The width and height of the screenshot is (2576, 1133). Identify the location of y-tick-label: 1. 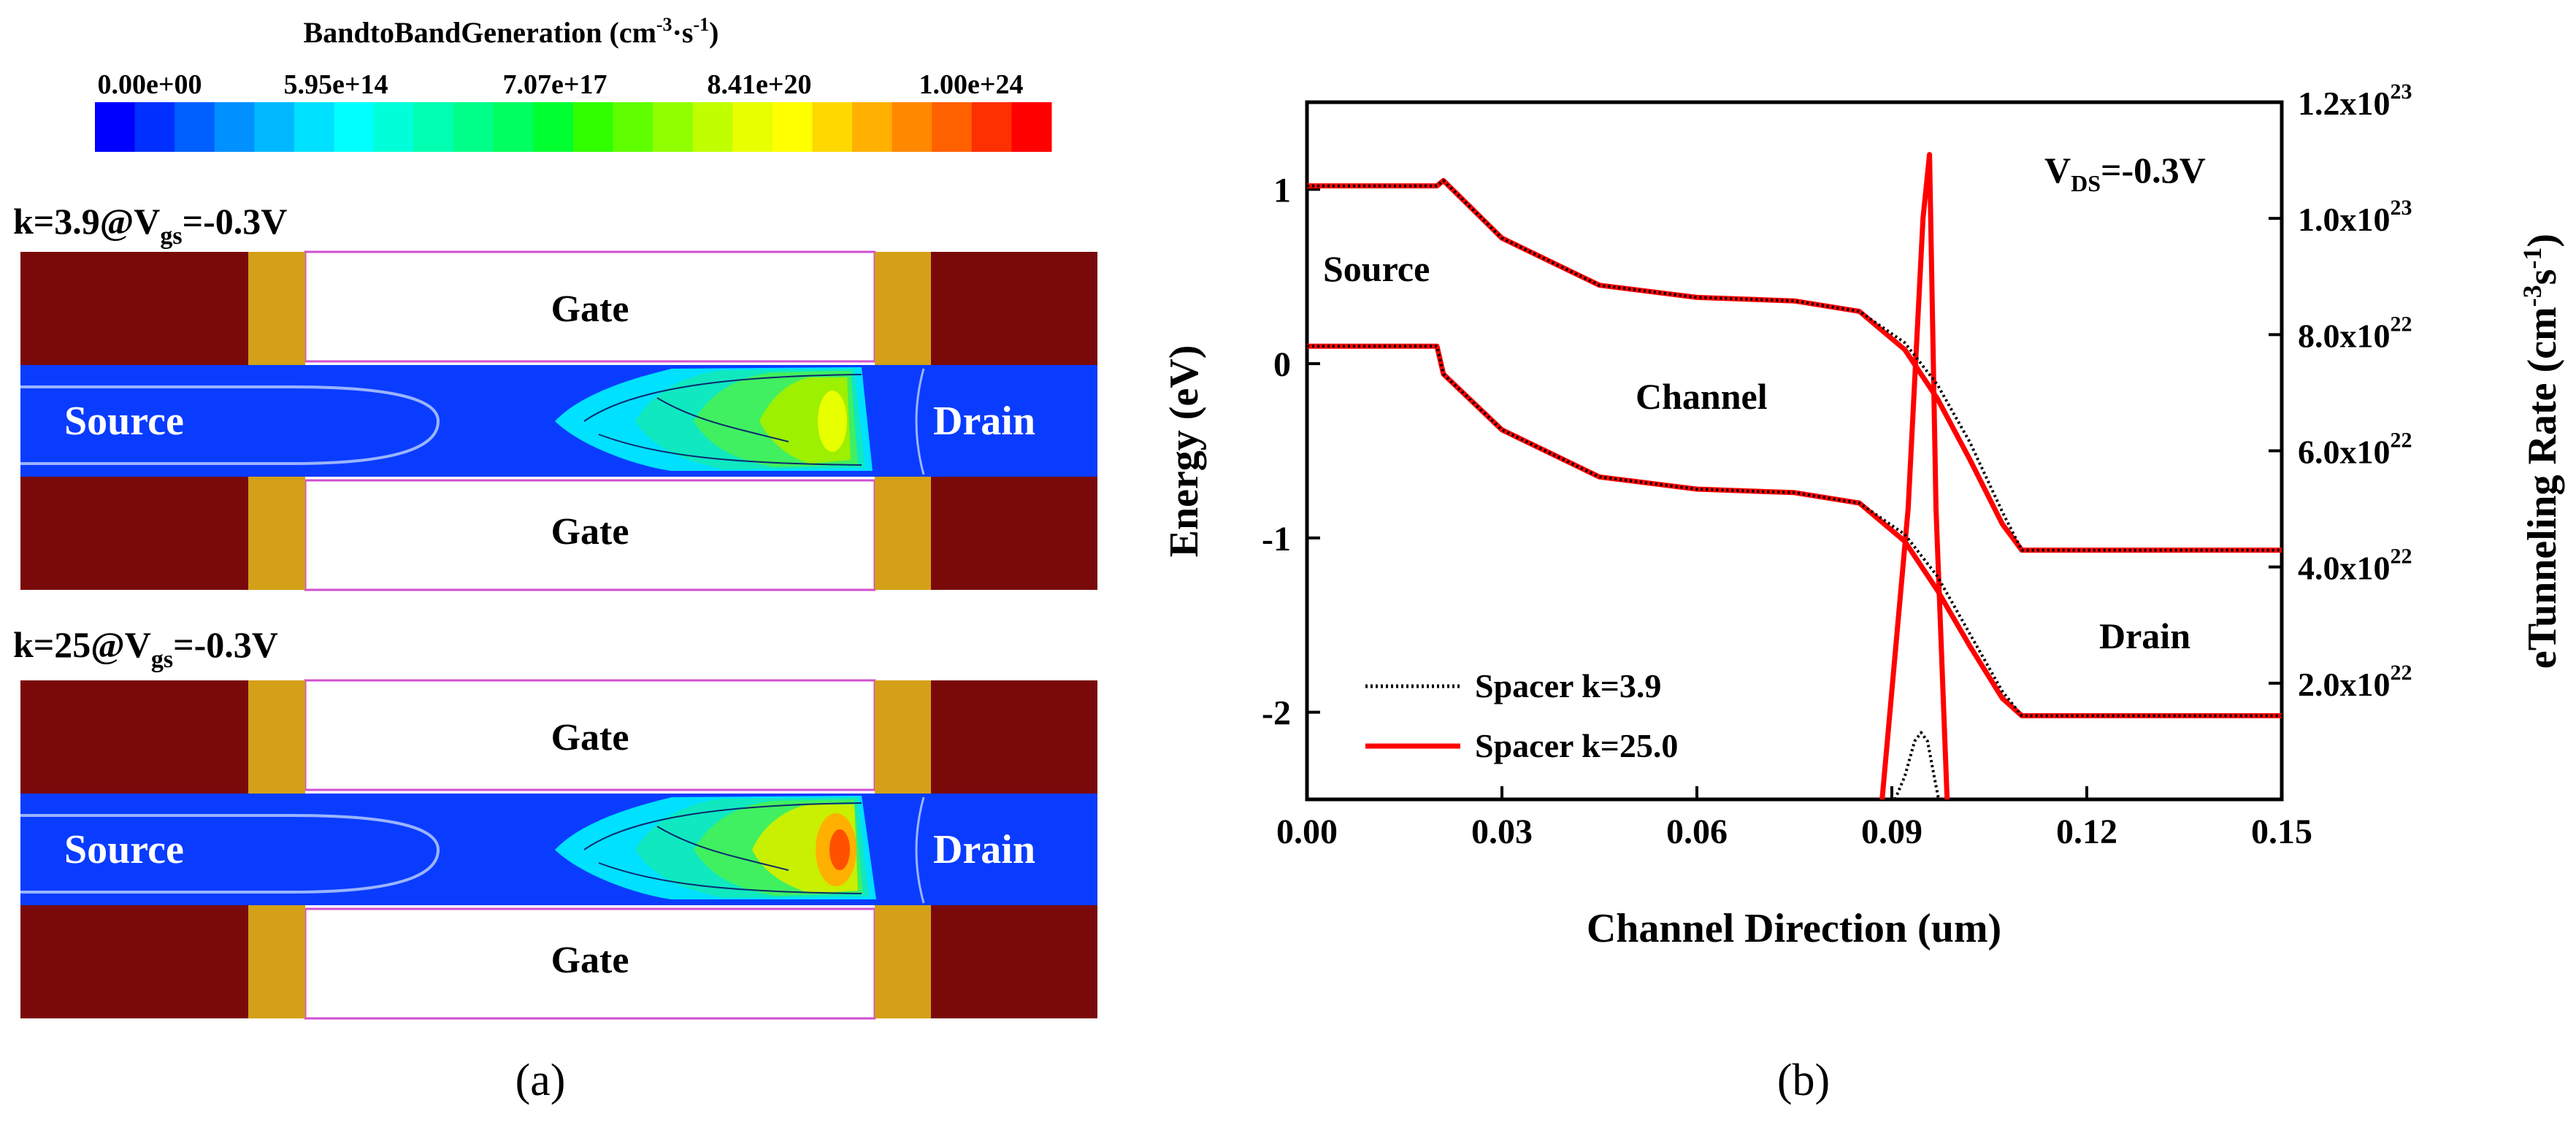
(1282, 190).